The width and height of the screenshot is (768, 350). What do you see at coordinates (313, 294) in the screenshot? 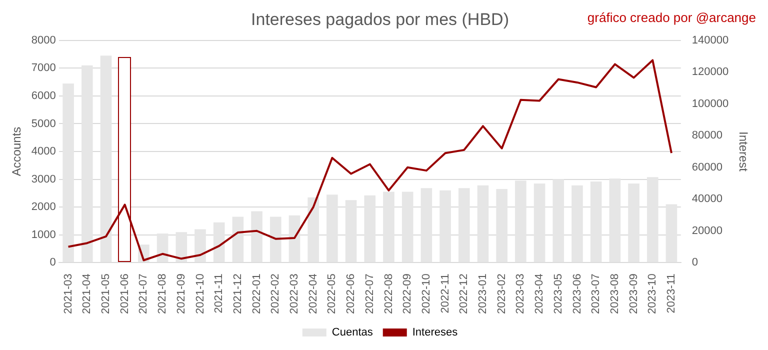
I see `x-tick-label: 2022-04` at bounding box center [313, 294].